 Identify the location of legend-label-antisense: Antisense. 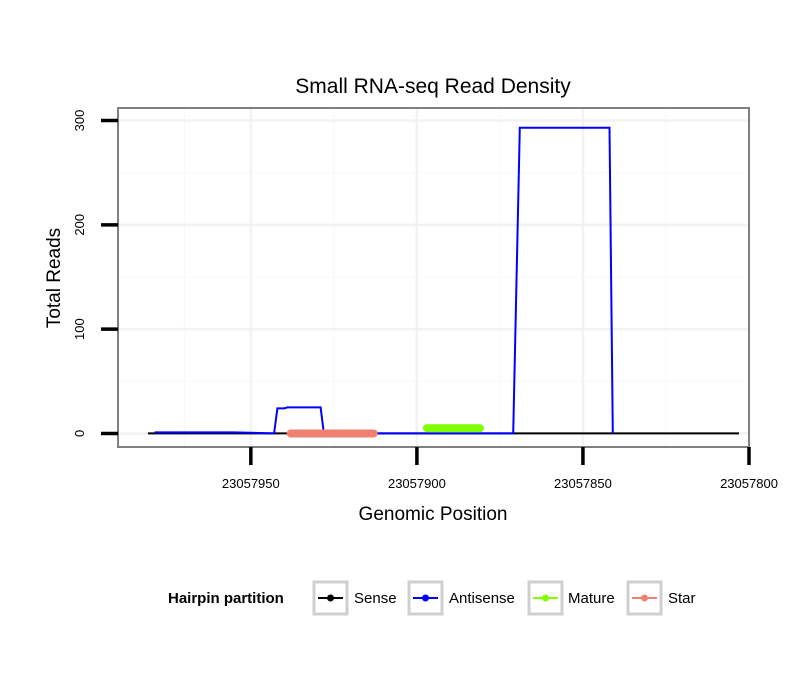
(482, 598).